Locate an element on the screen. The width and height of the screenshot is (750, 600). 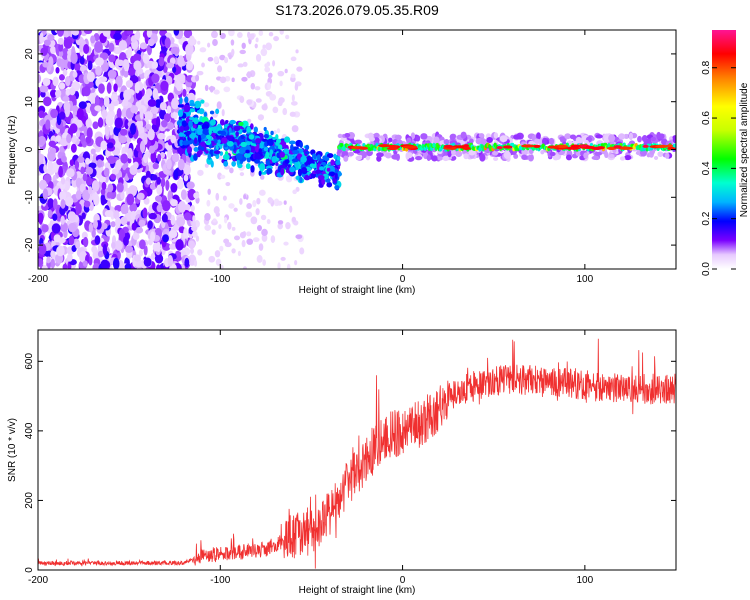
x-tick-label: 100 is located at coordinates (585, 580).